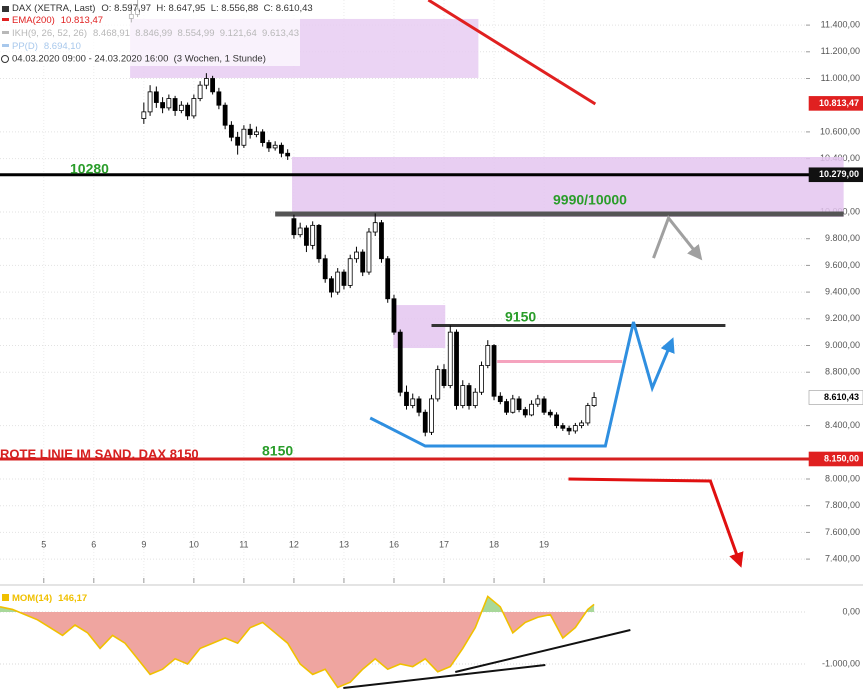  Describe the element at coordinates (842, 291) in the screenshot. I see `y-tick-label: 9.400,00` at that location.